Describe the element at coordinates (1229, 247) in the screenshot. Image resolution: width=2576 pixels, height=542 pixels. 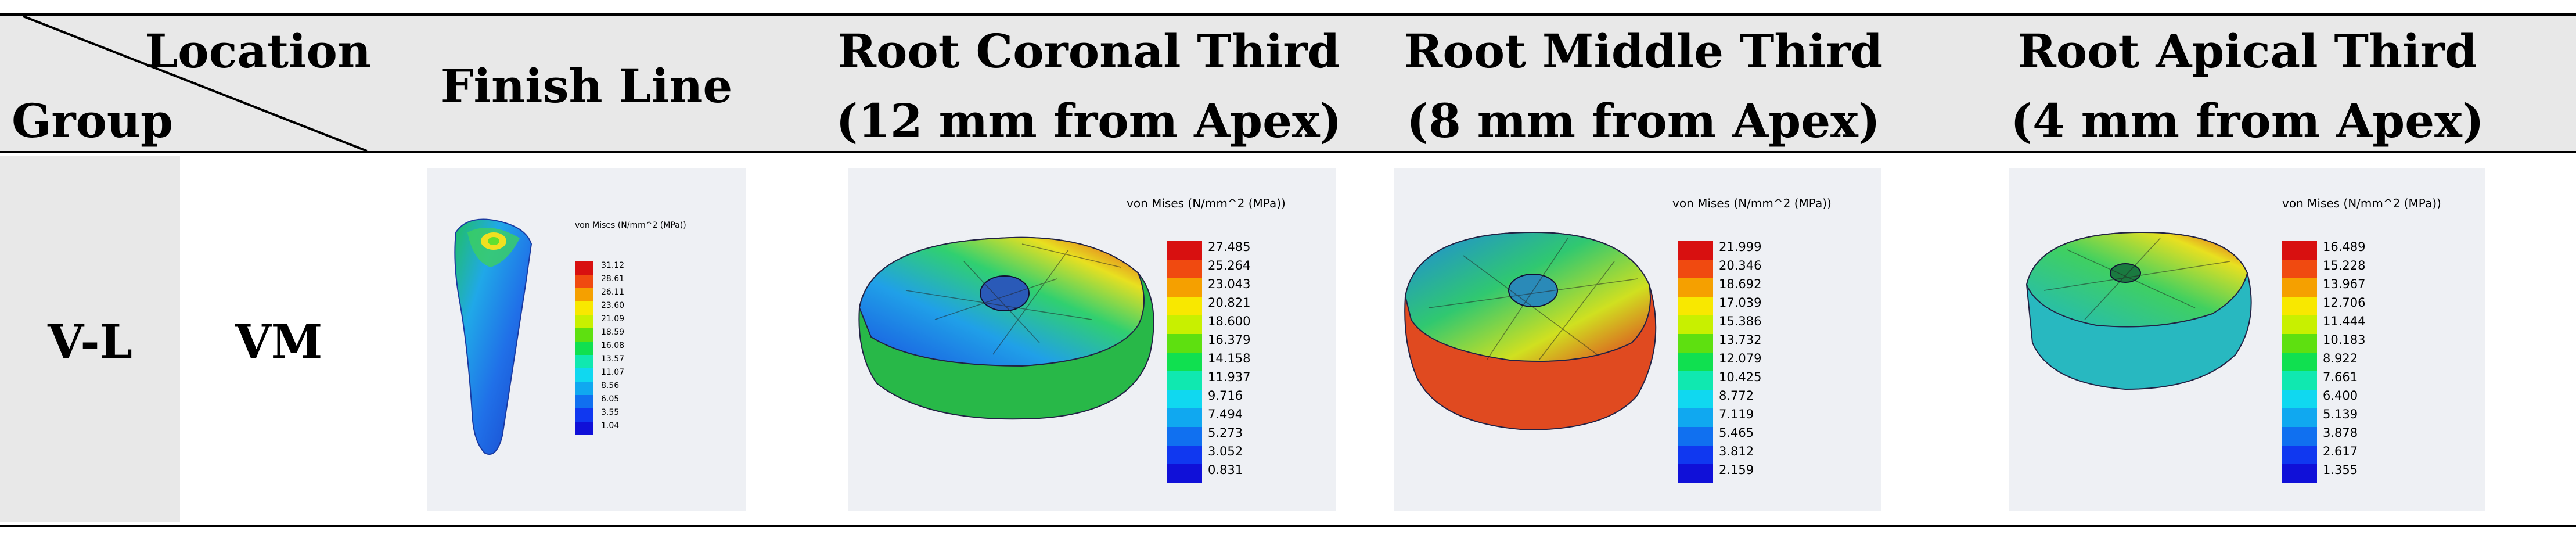
I see `legend-tick-label: 27.485` at that location.